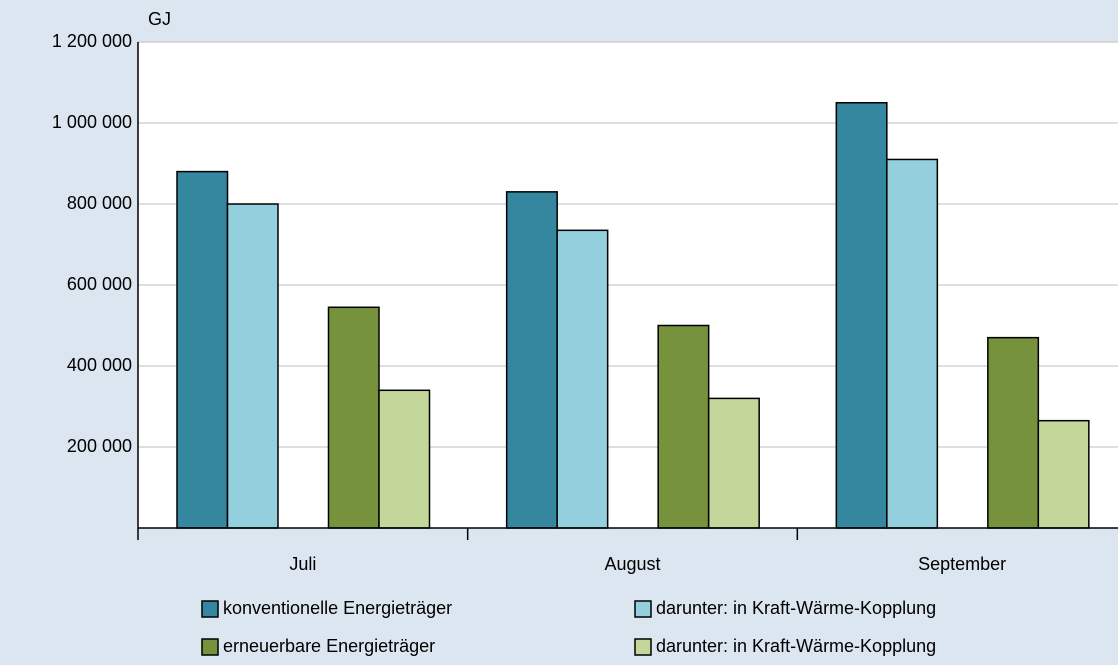 This screenshot has height=665, width=1118. What do you see at coordinates (99, 365) in the screenshot?
I see `y-tick-label: 400 000` at bounding box center [99, 365].